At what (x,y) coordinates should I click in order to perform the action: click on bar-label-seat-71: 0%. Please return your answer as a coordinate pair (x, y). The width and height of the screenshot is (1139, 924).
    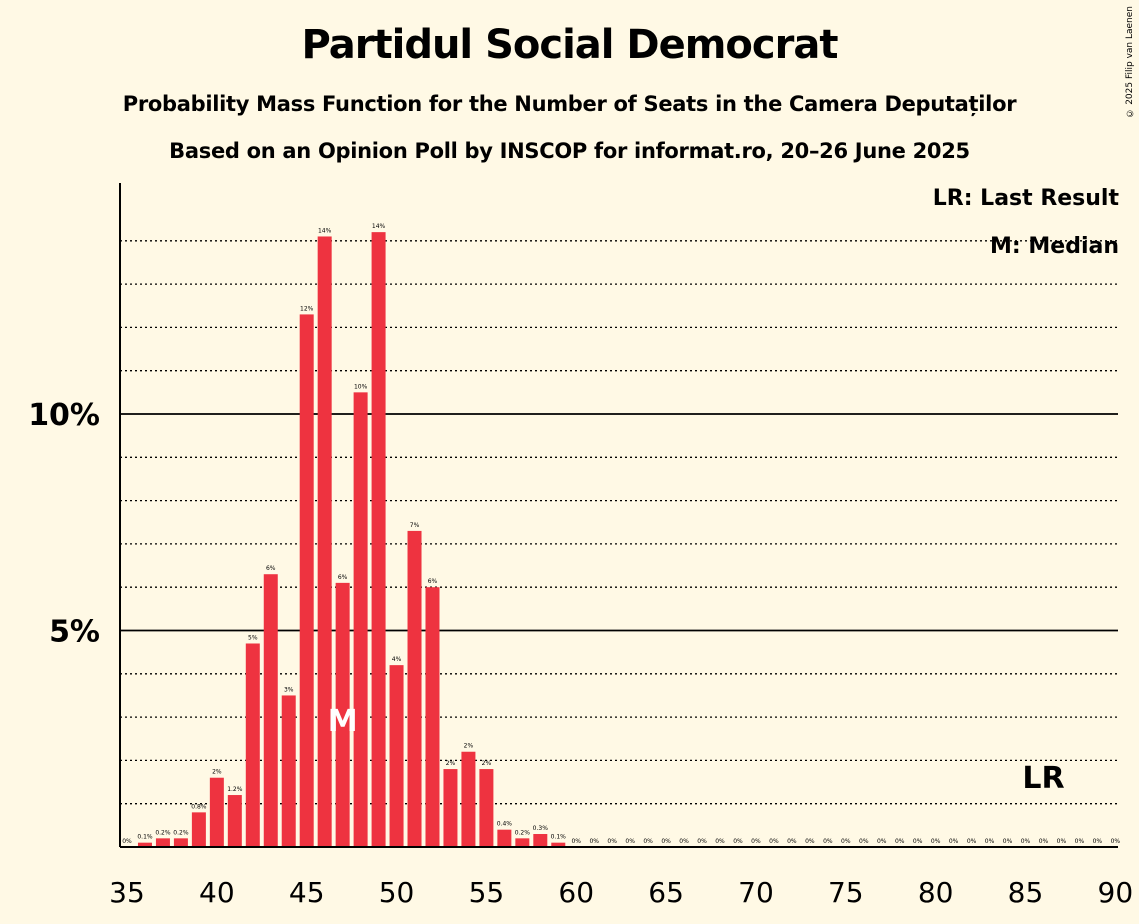
    Looking at the image, I should click on (774, 841).